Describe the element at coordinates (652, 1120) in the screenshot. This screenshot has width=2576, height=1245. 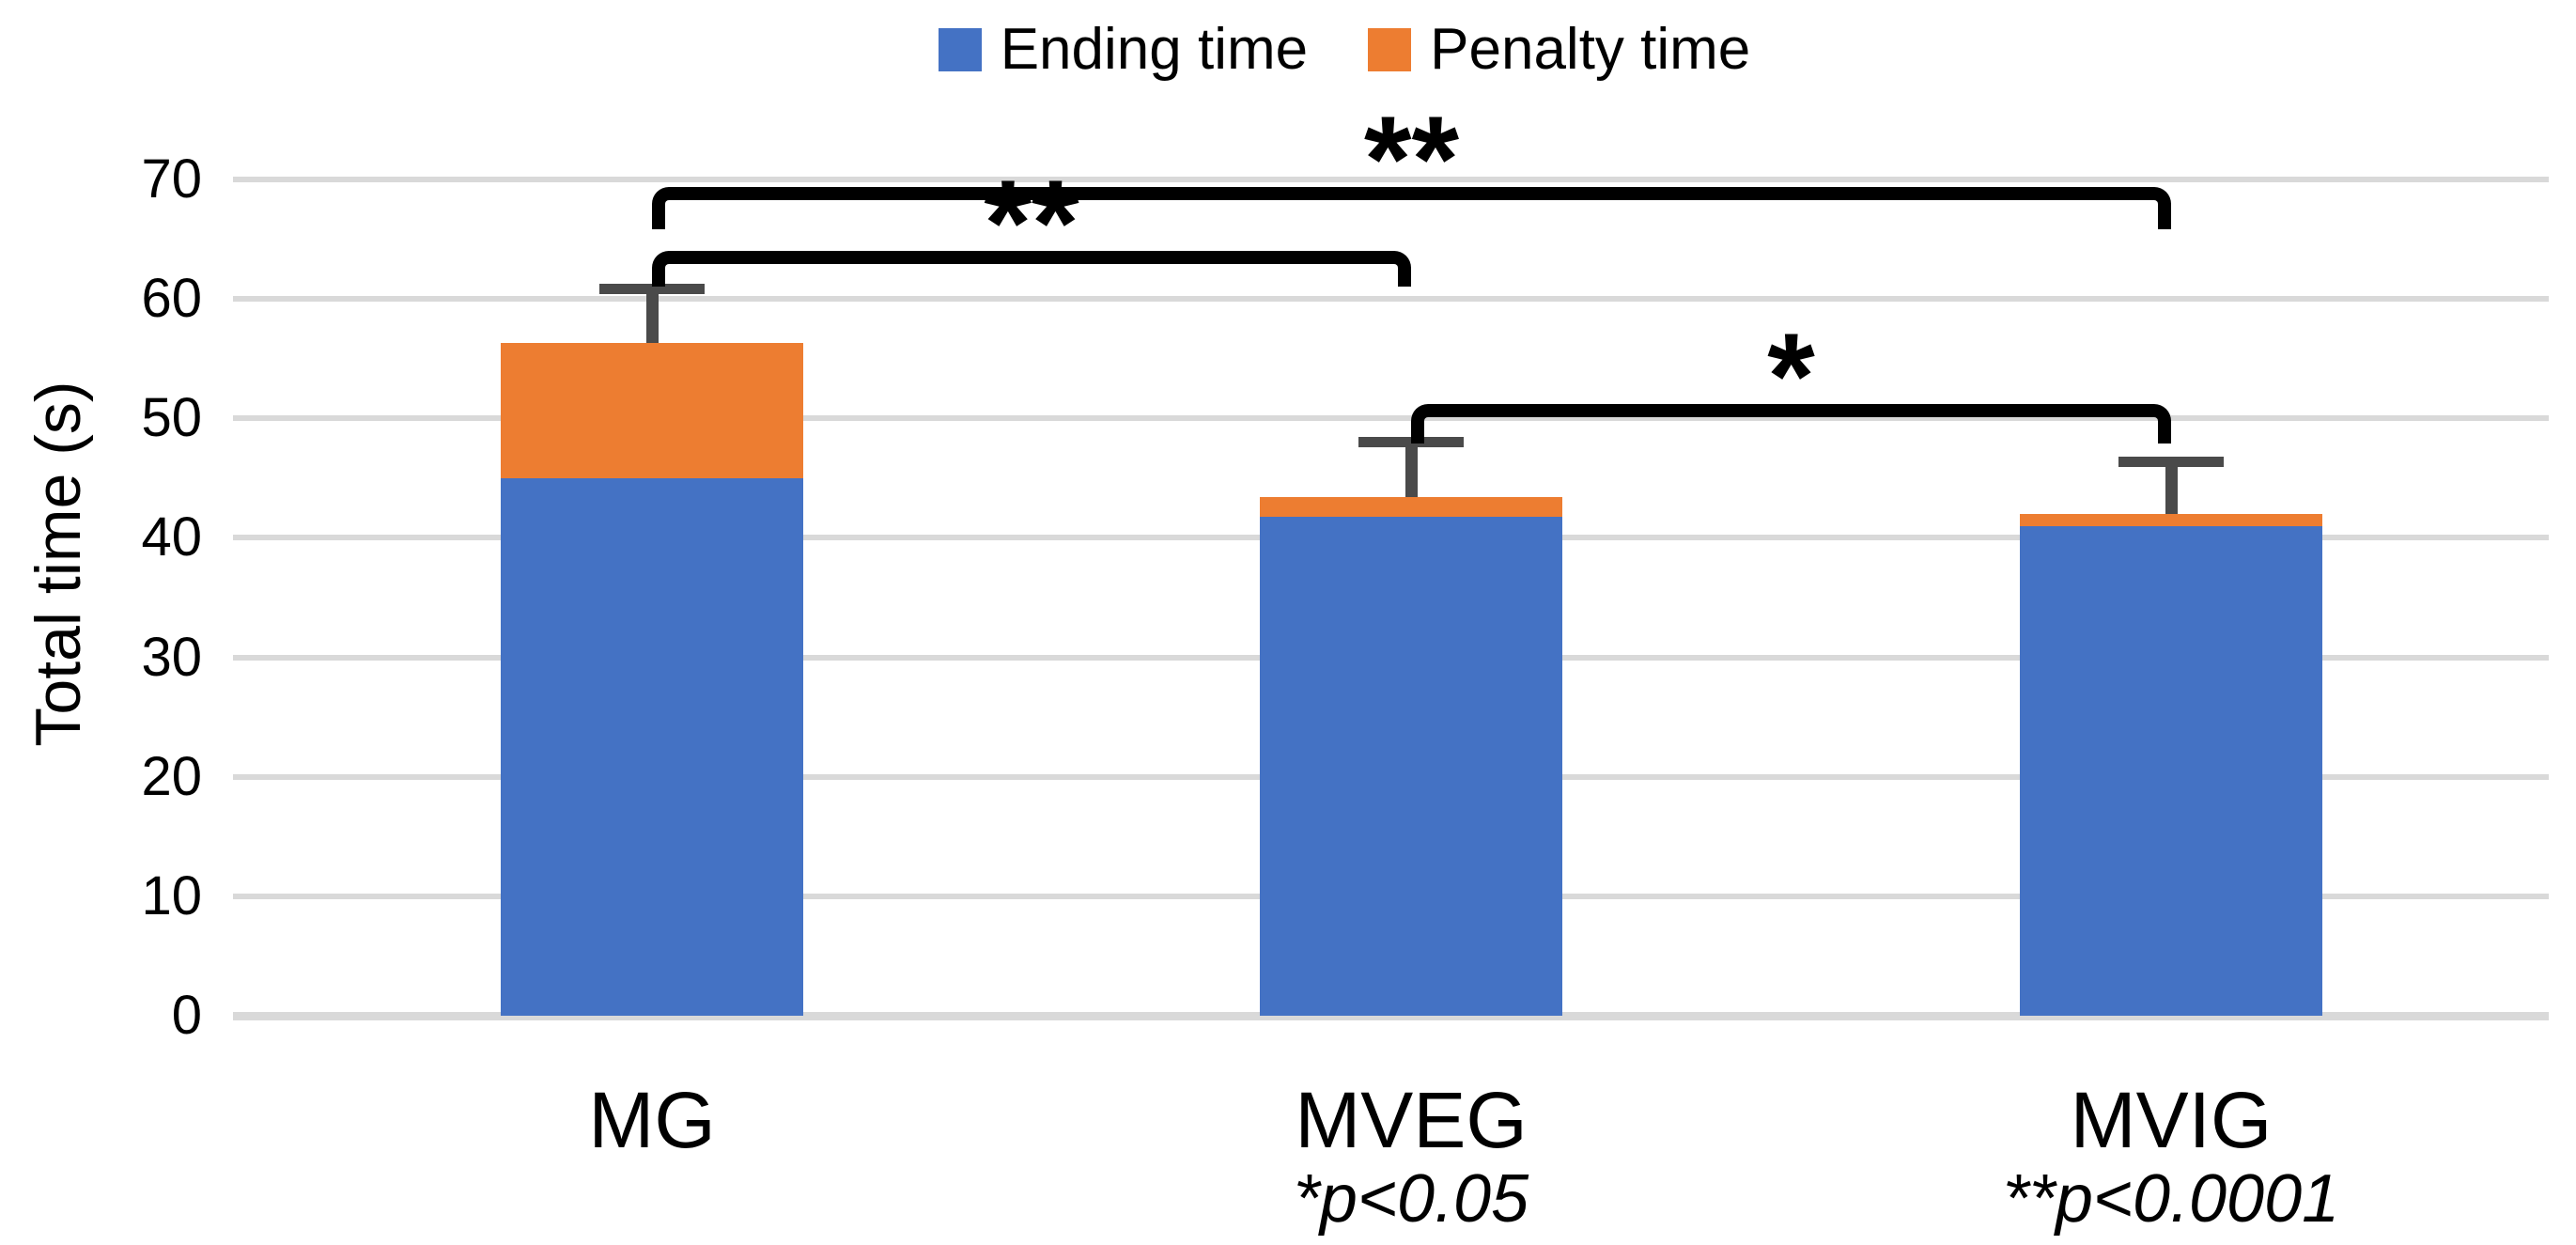
I see `x-category-label: MG` at that location.